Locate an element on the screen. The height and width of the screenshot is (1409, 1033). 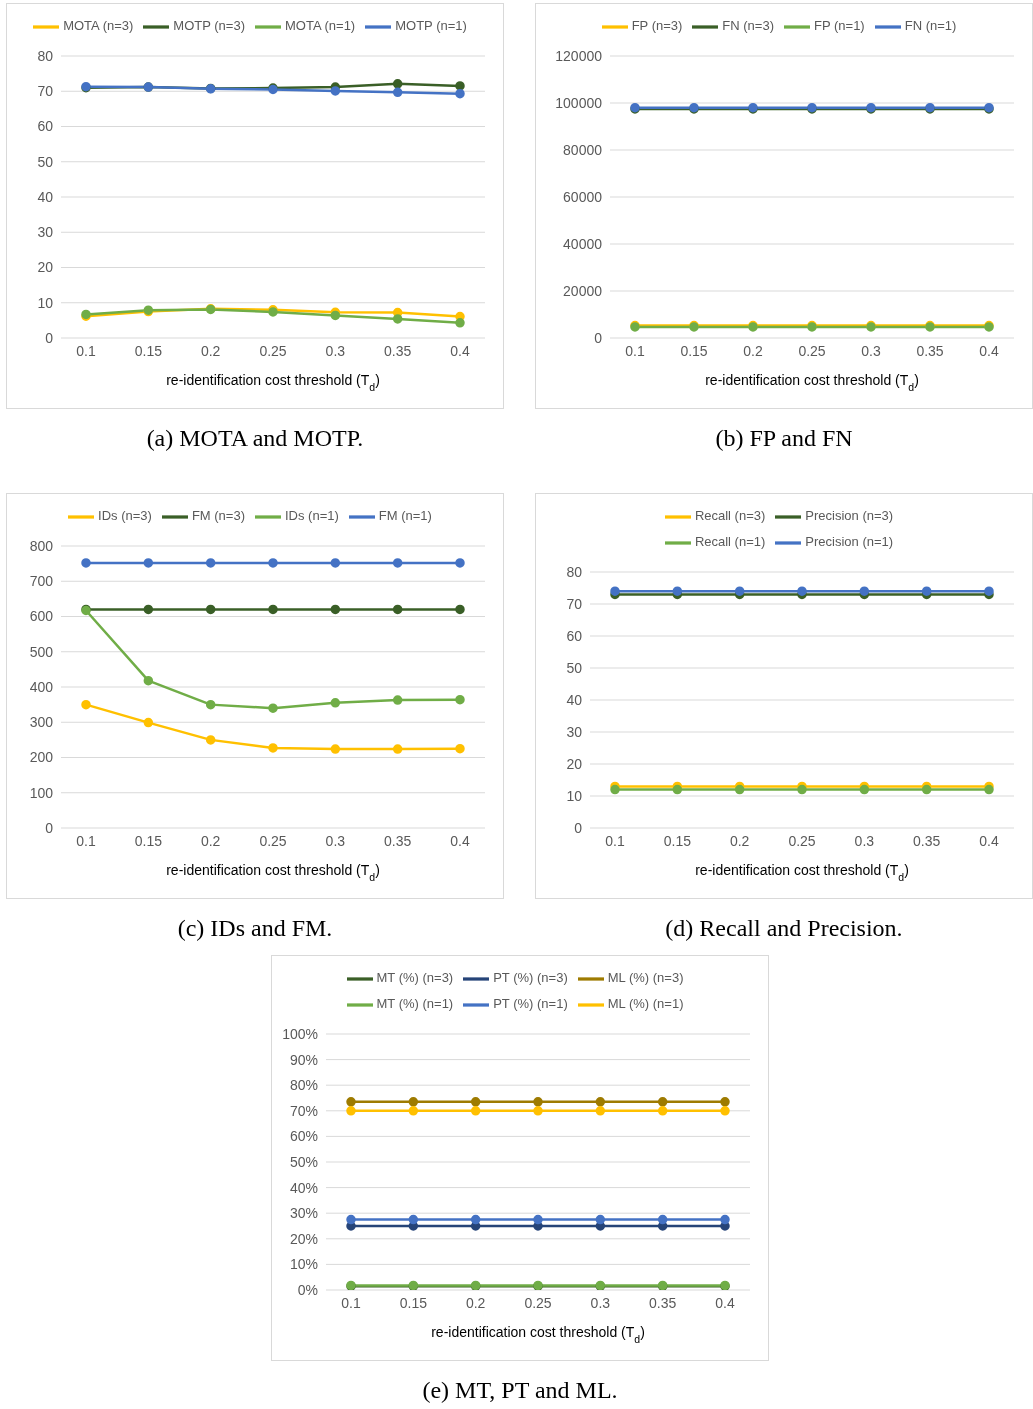
y-tick-label: 70% is located at coordinates (303, 1110).